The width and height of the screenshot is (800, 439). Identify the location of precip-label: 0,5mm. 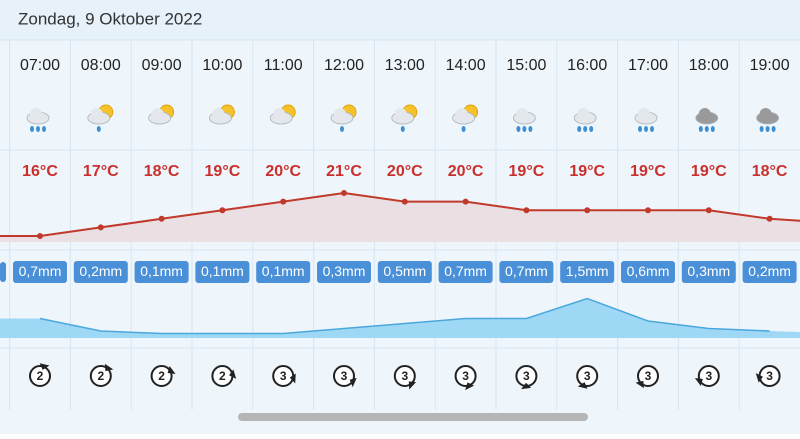
(404, 271).